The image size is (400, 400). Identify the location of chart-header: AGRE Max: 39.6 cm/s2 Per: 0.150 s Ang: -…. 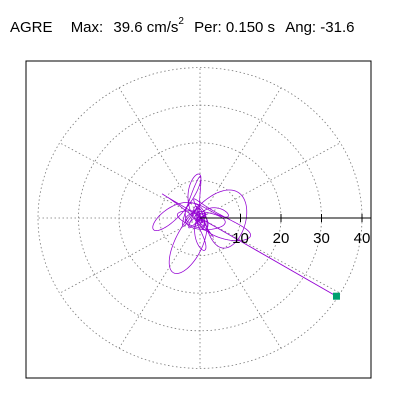
(182, 28).